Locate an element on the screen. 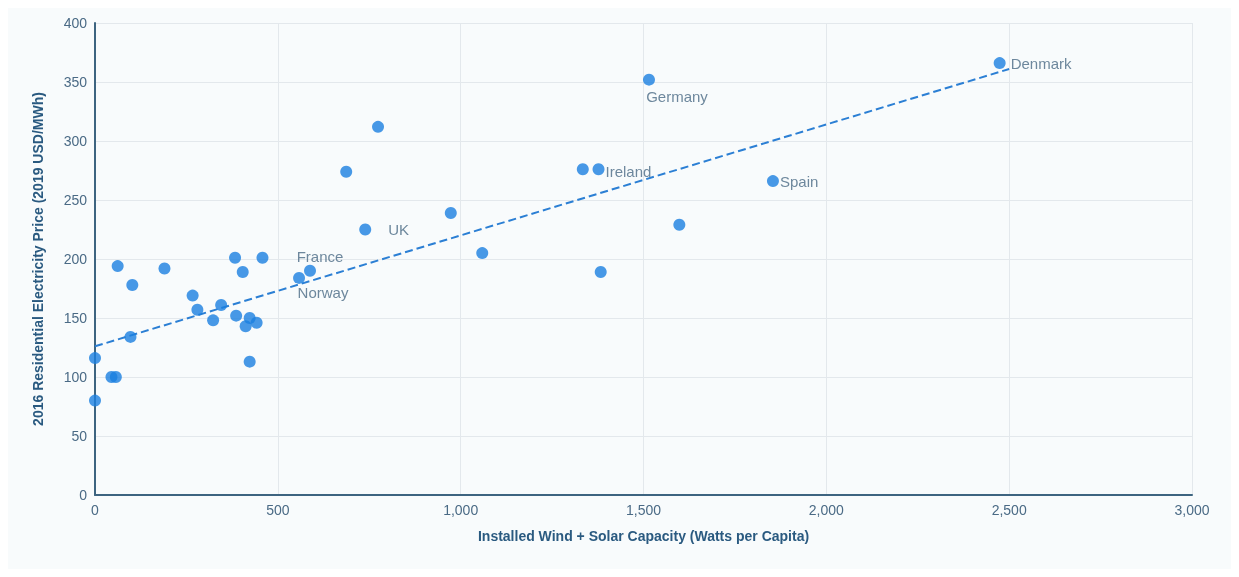 The image size is (1239, 577). y-tick-label: 100 is located at coordinates (75, 377).